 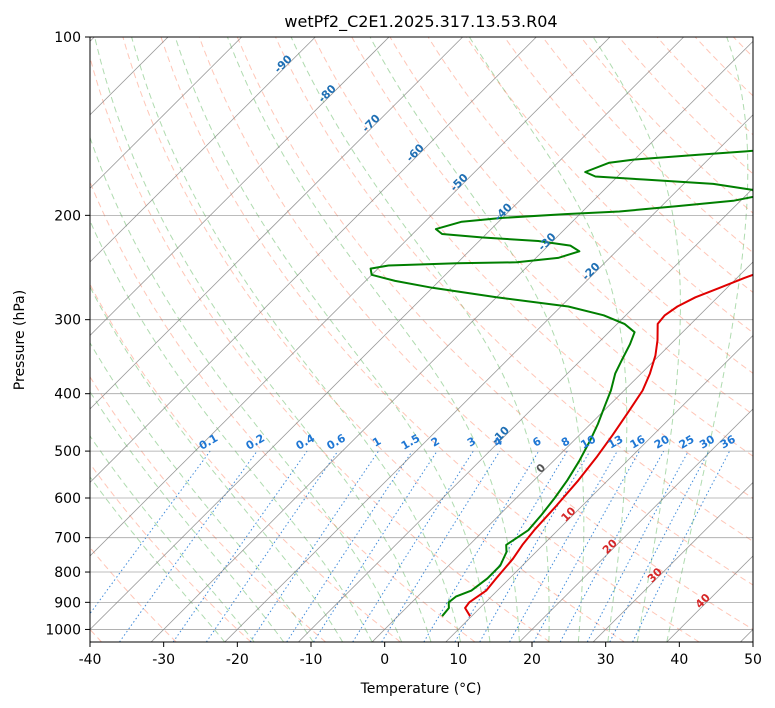 What do you see at coordinates (679, 660) in the screenshot?
I see `x-tick-label: 40` at bounding box center [679, 660].